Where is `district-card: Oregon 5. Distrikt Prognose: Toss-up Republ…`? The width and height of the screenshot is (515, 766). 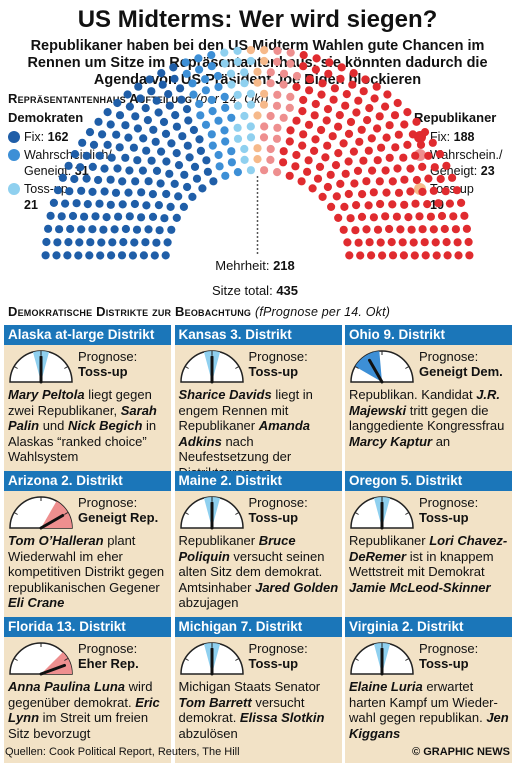
district-card: Oregon 5. Distrikt Prognose: Toss-up Republ… is located at coordinates (428, 544).